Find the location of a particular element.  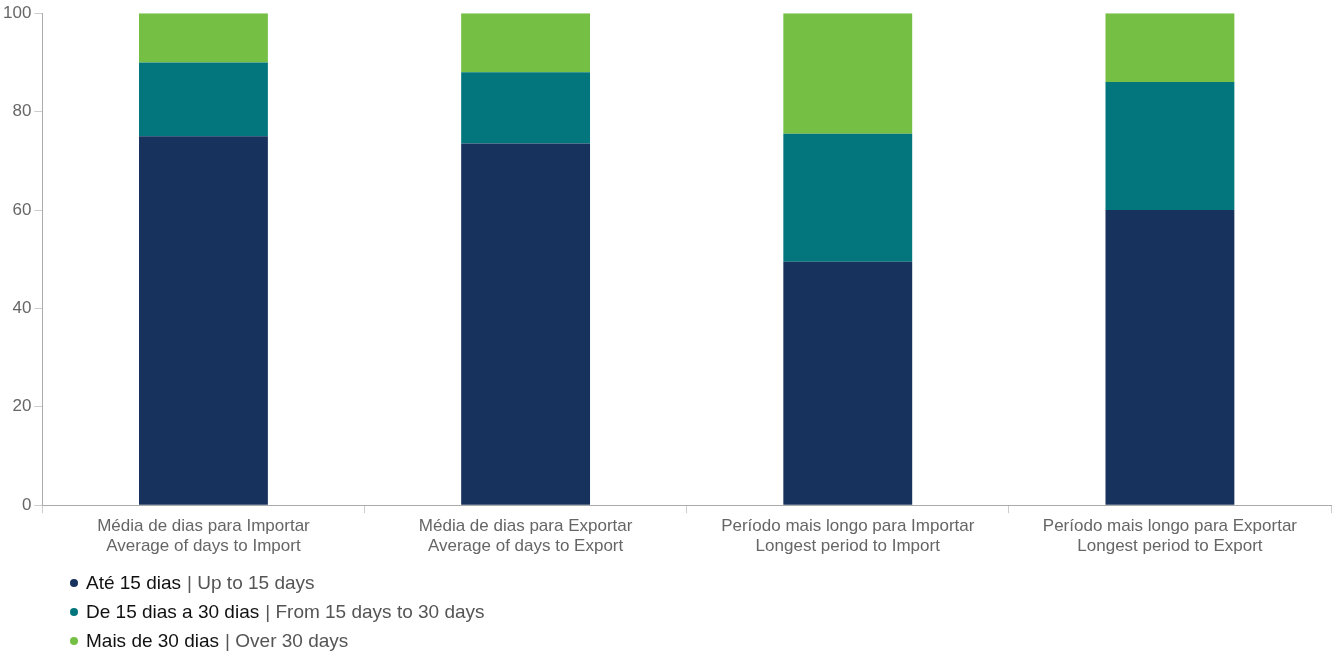

legend-label: Até 15 dias | Up to 15 days is located at coordinates (200, 582).